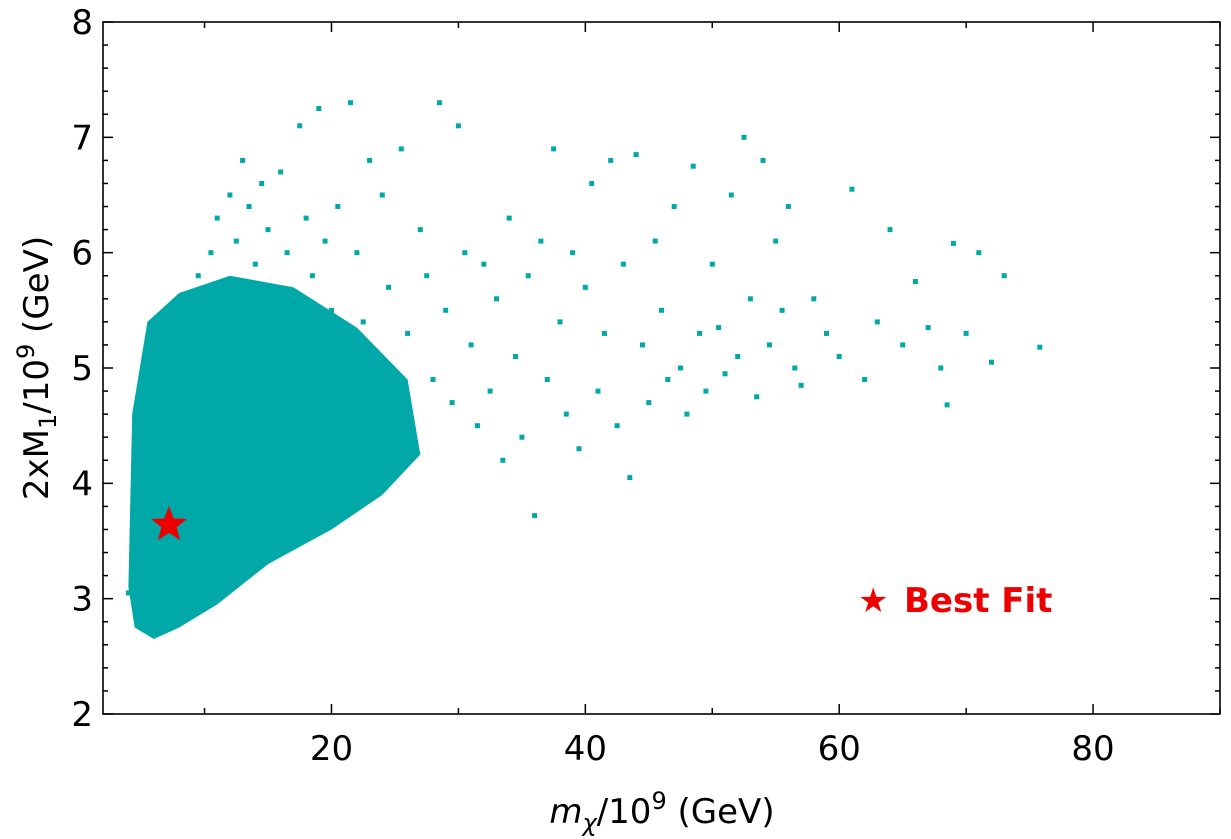 The width and height of the screenshot is (1231, 839). I want to click on y-axis-label: 2xM1/109 (GeV), so click(37, 368).